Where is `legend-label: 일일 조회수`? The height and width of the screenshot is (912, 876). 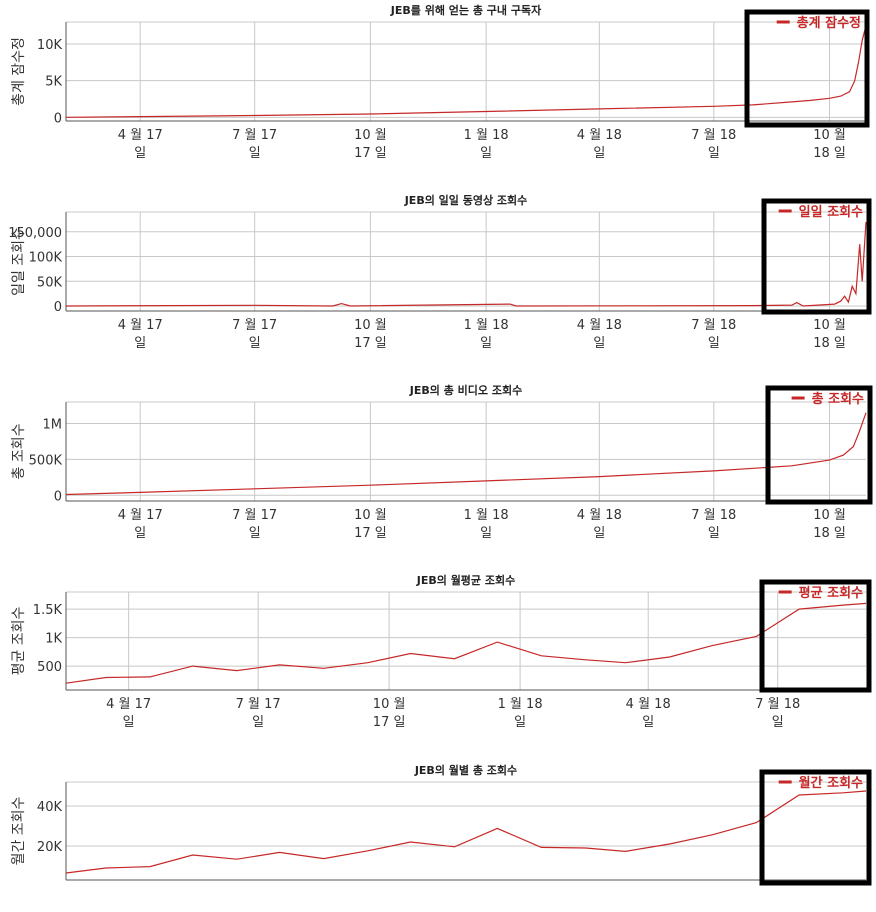 legend-label: 일일 조회수 is located at coordinates (831, 212).